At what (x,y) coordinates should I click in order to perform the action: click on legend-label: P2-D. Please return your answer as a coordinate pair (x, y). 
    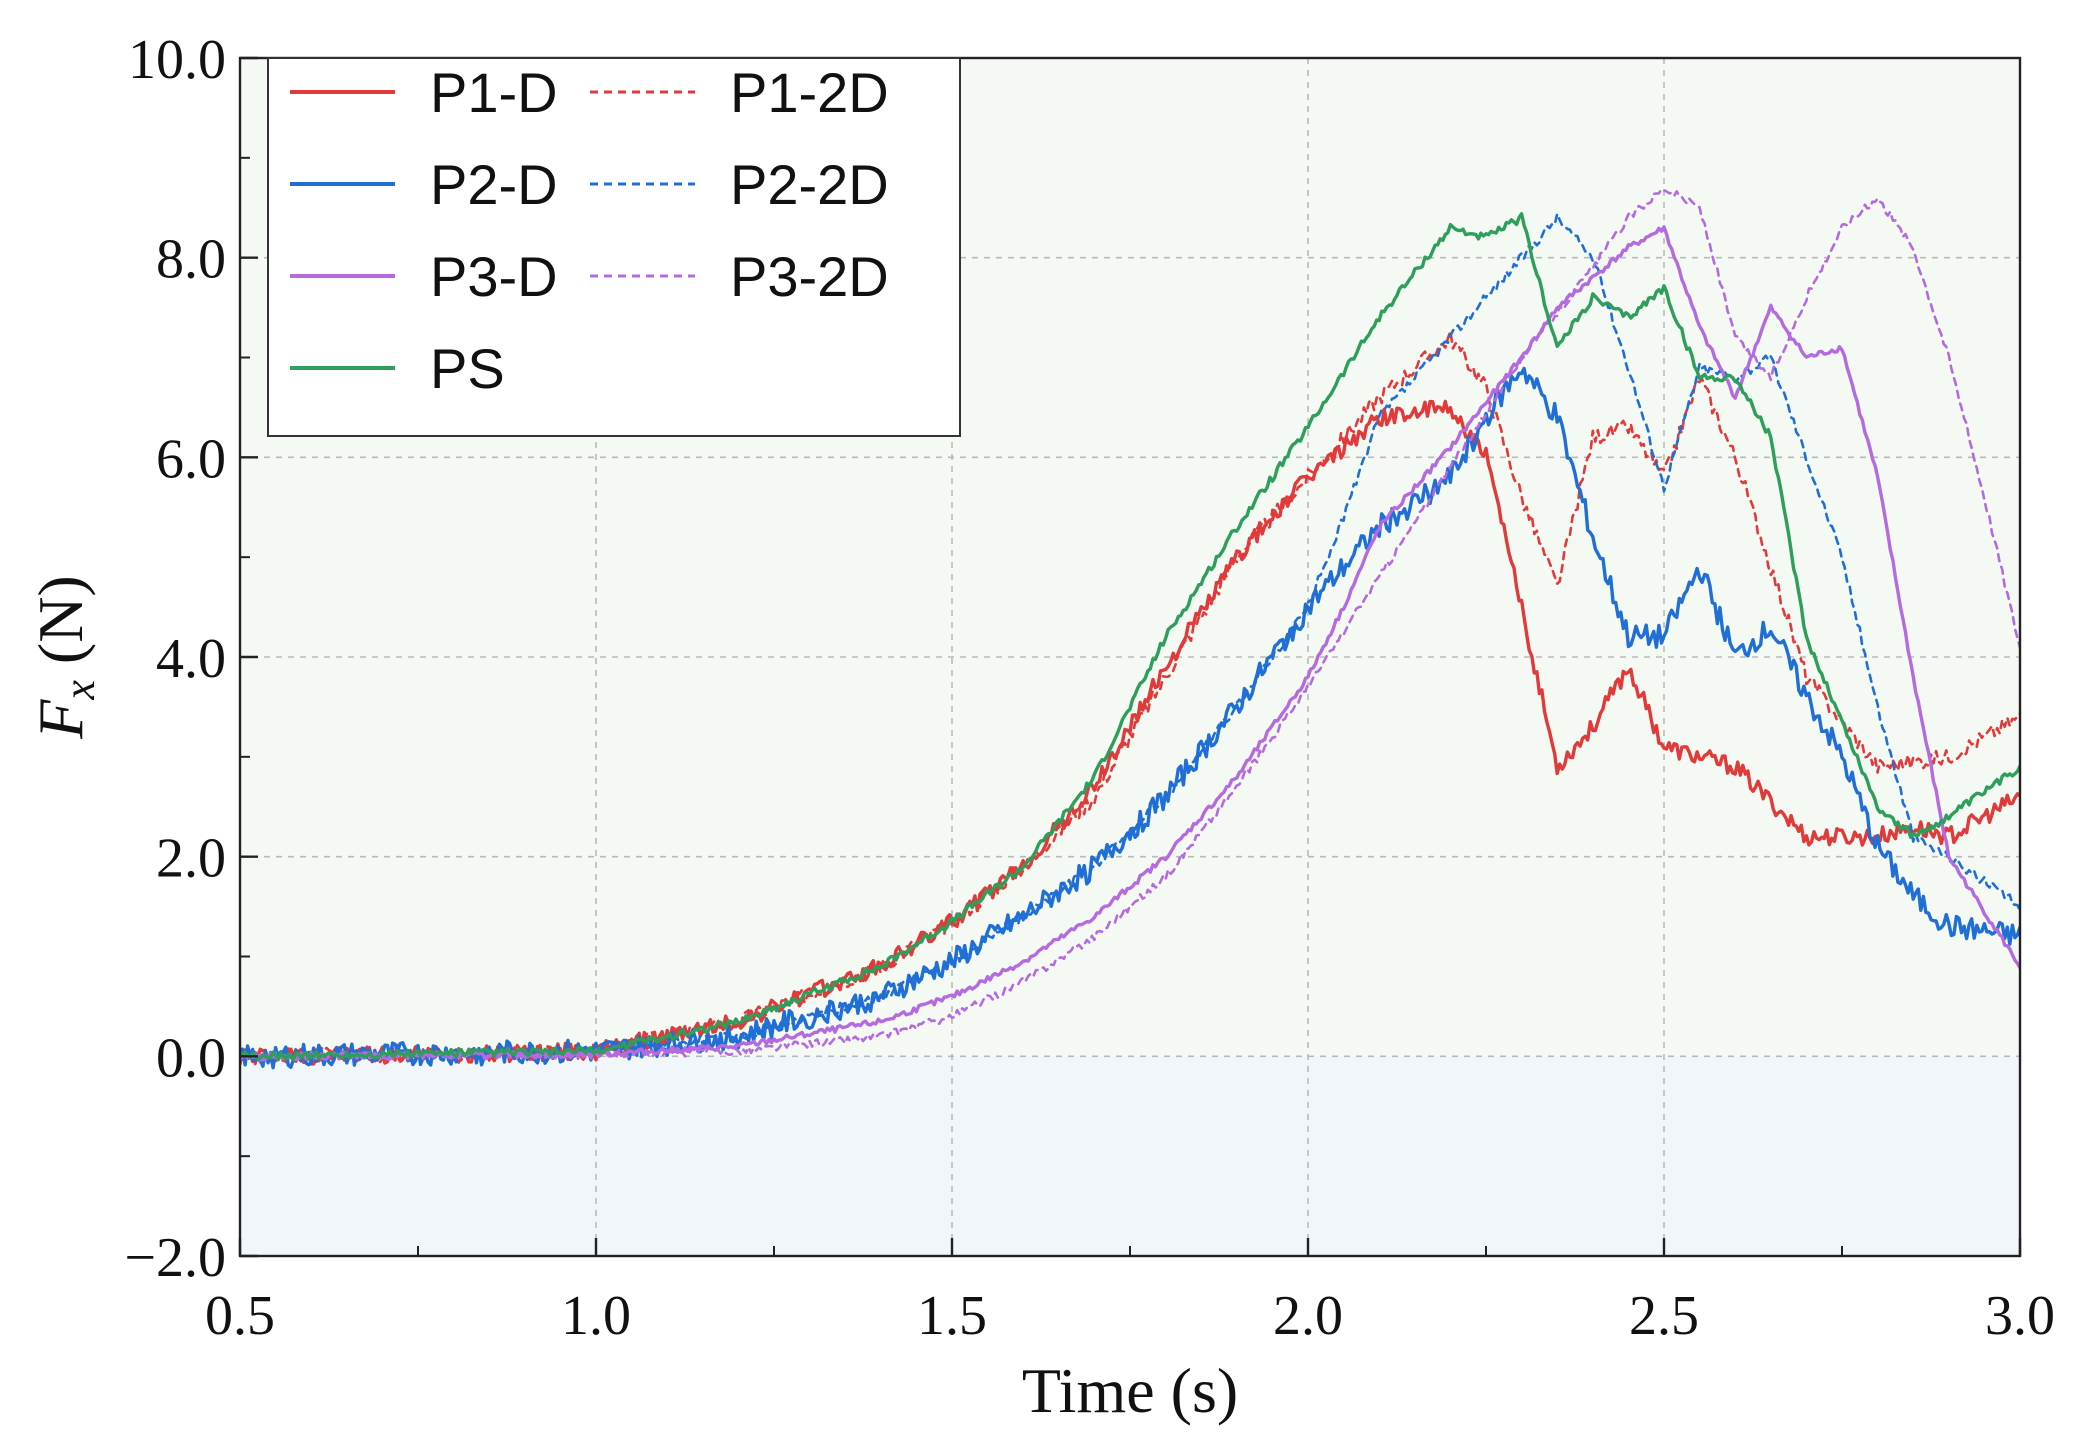
    Looking at the image, I should click on (494, 184).